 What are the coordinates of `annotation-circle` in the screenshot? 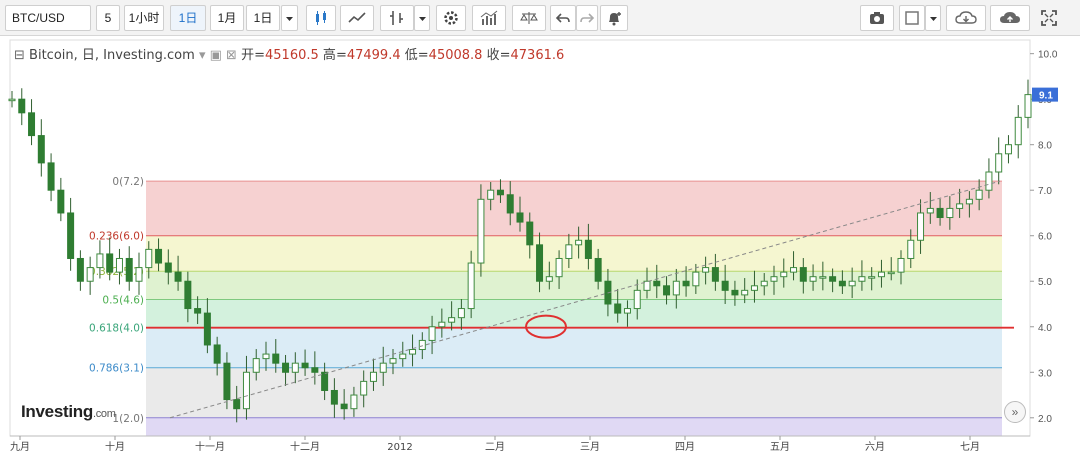 It's located at (546, 326).